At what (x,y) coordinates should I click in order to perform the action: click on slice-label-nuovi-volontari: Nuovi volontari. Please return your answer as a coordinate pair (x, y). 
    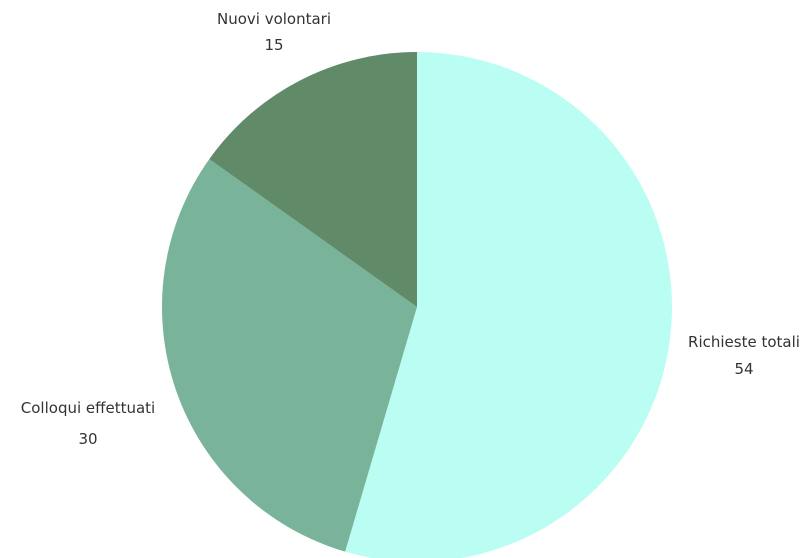
    Looking at the image, I should click on (274, 19).